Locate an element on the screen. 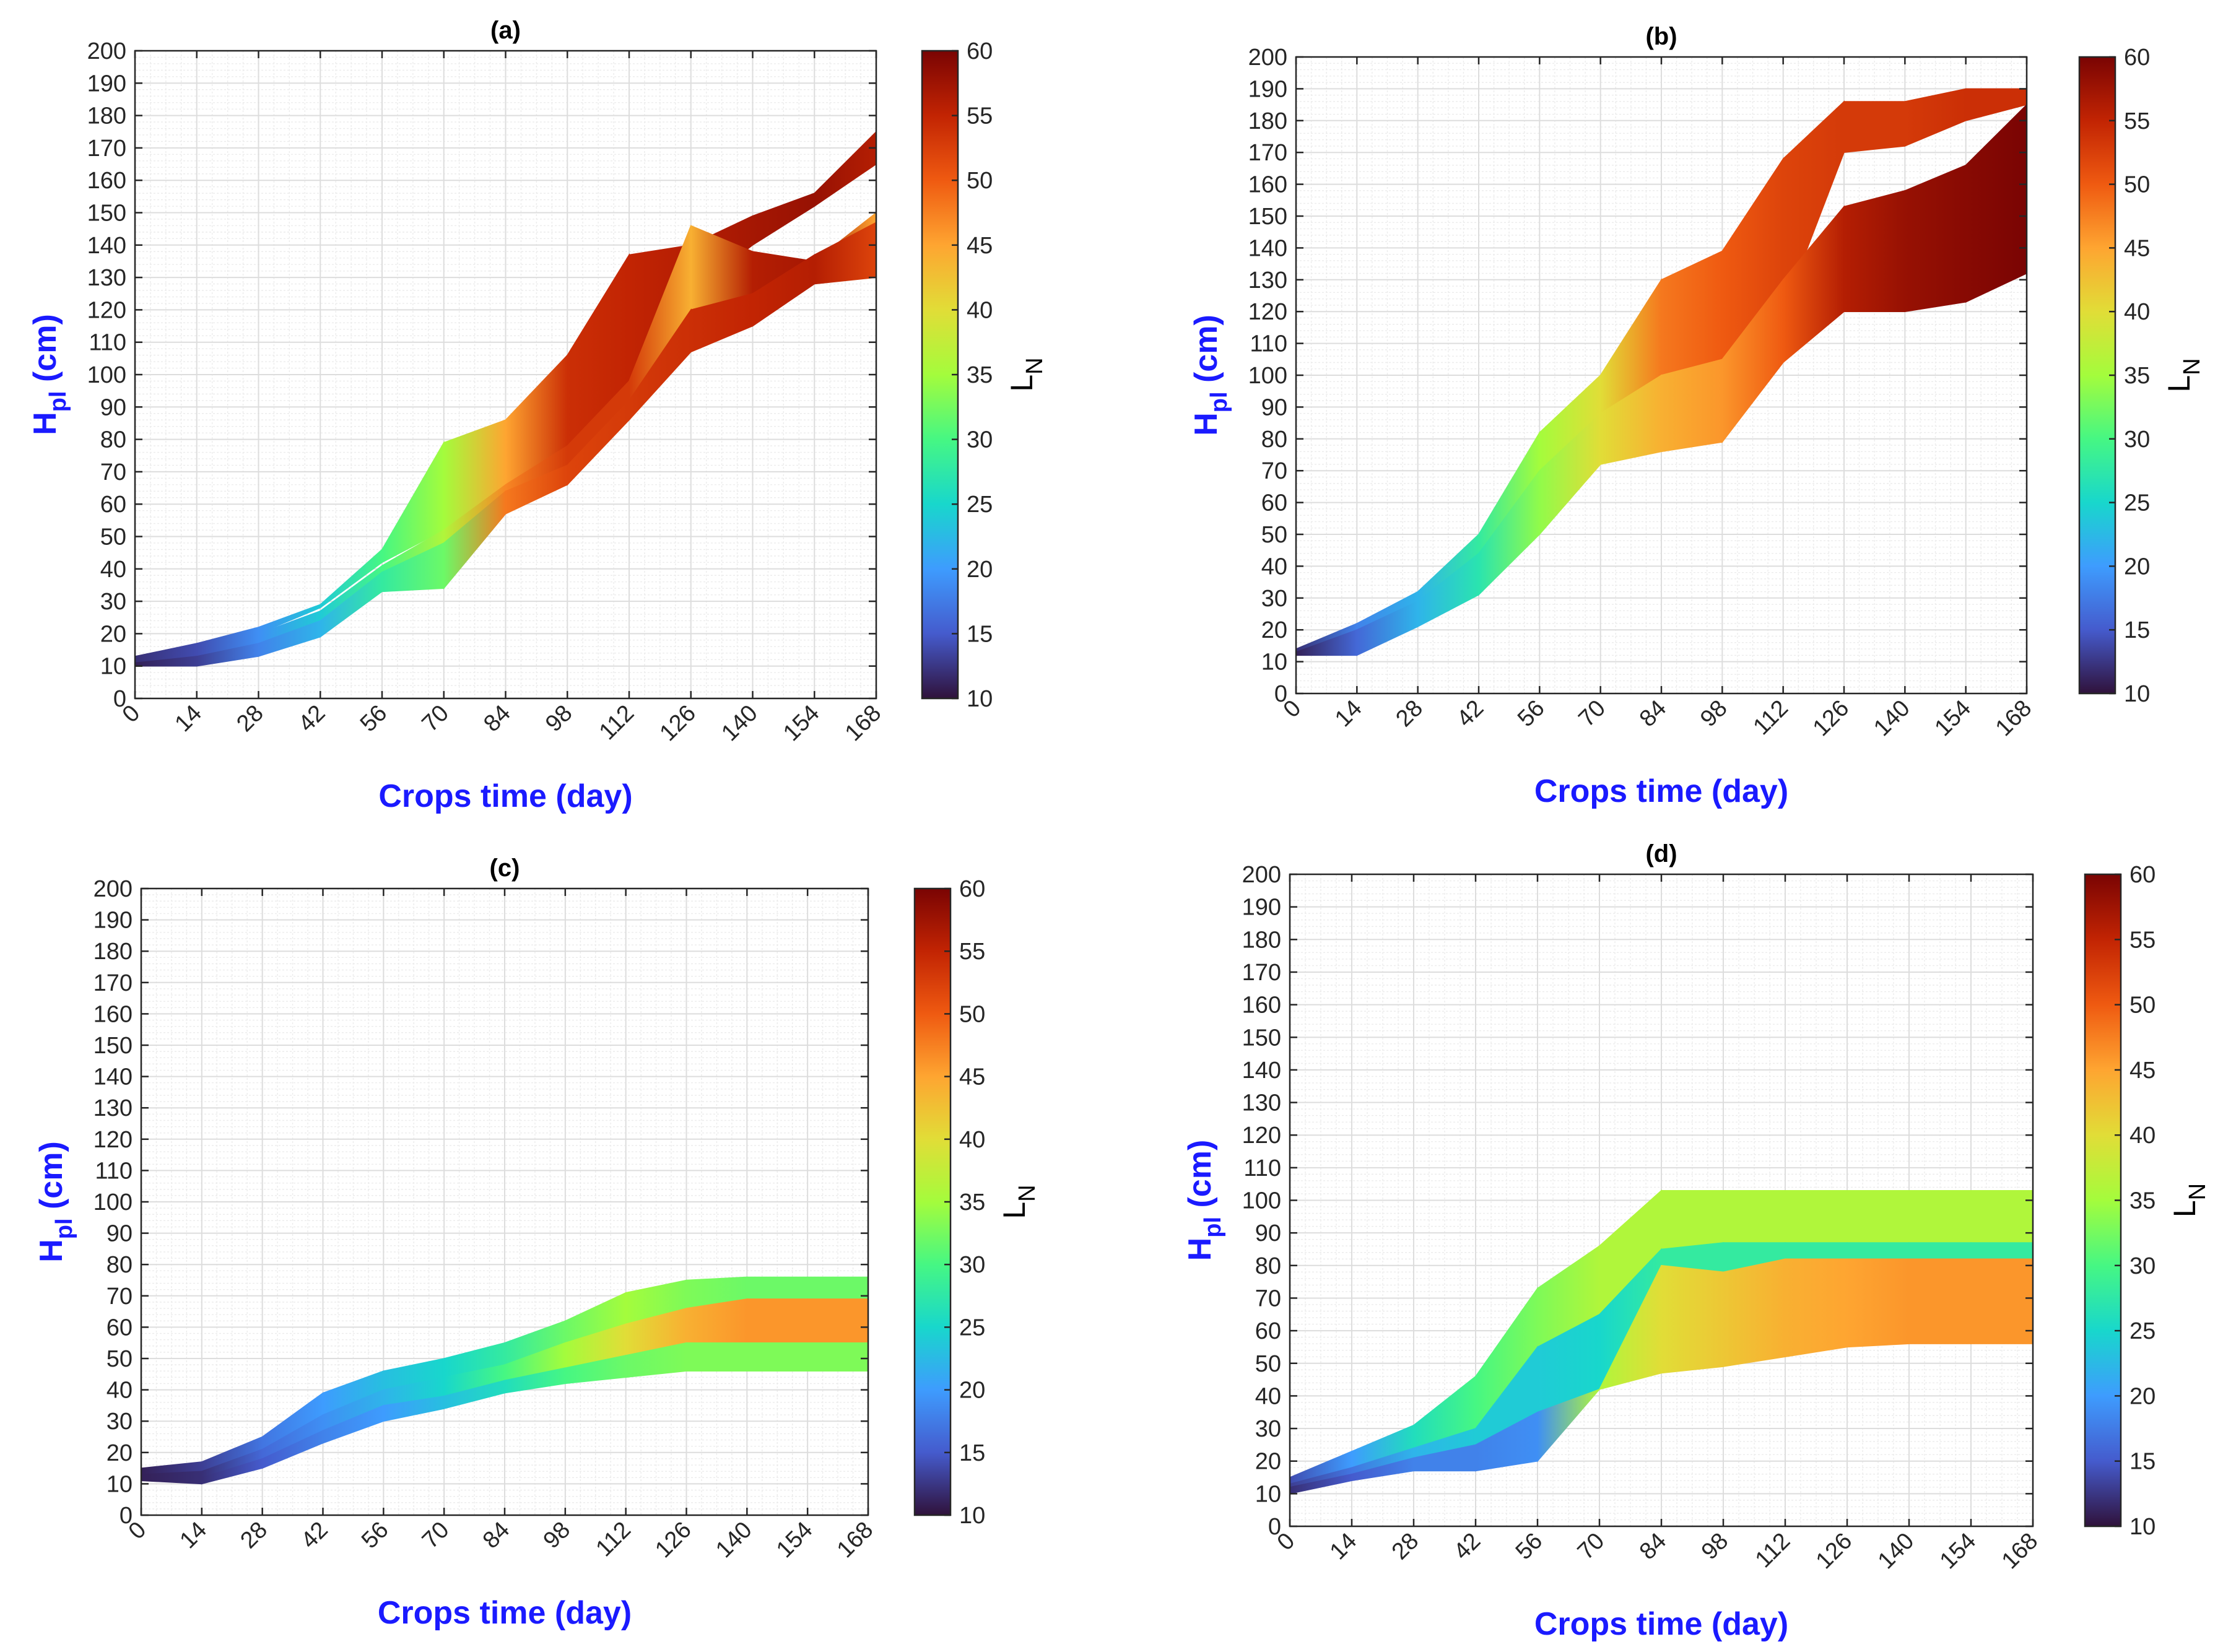  y-axis-label-main: H is located at coordinates (1206, 424).